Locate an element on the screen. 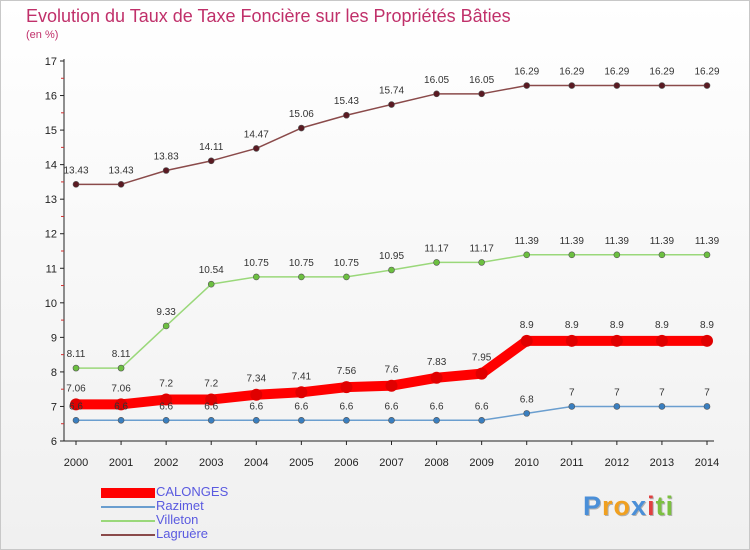 The height and width of the screenshot is (550, 750). data-label-villeton: 10.95 is located at coordinates (391, 256).